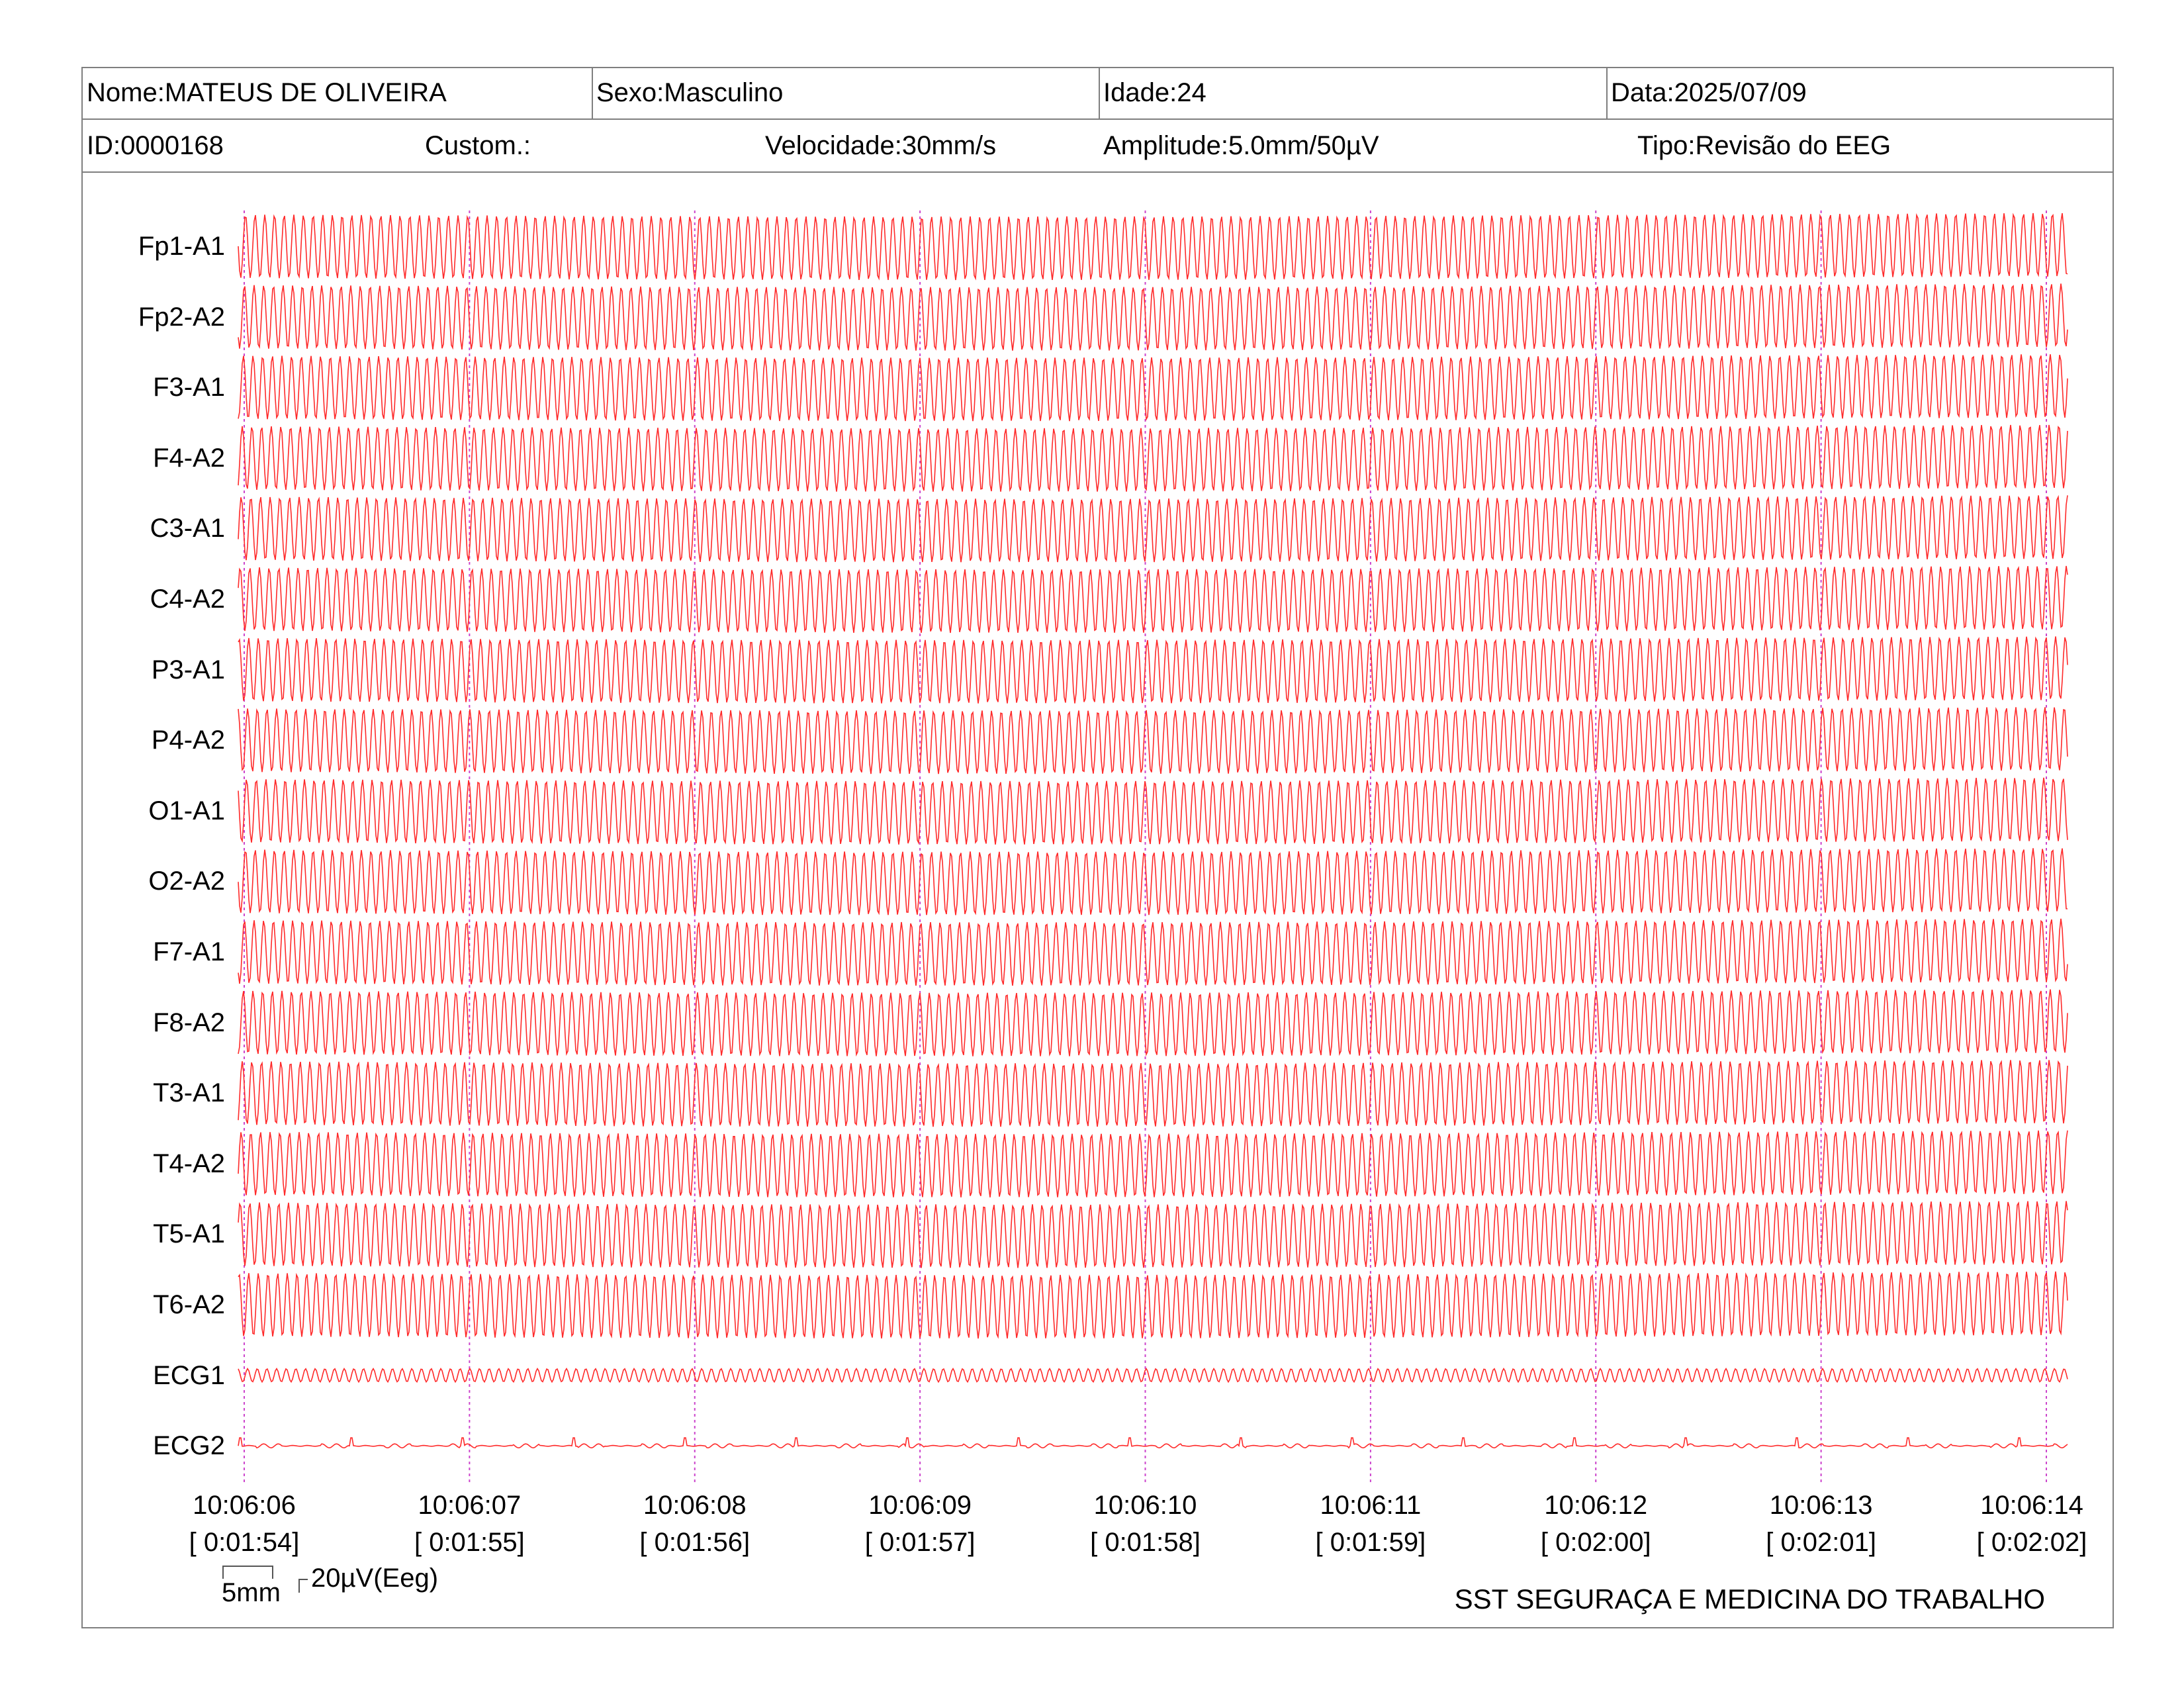  Describe the element at coordinates (2031, 1505) in the screenshot. I see `time-clock-label: 10:06:14` at that location.